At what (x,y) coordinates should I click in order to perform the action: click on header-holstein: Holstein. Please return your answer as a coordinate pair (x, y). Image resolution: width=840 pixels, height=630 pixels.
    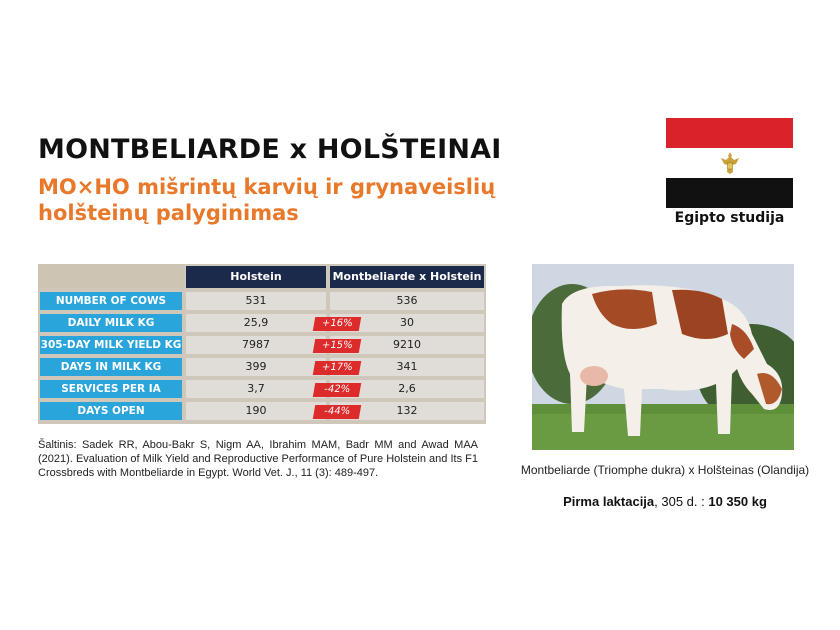
    Looking at the image, I should click on (256, 277).